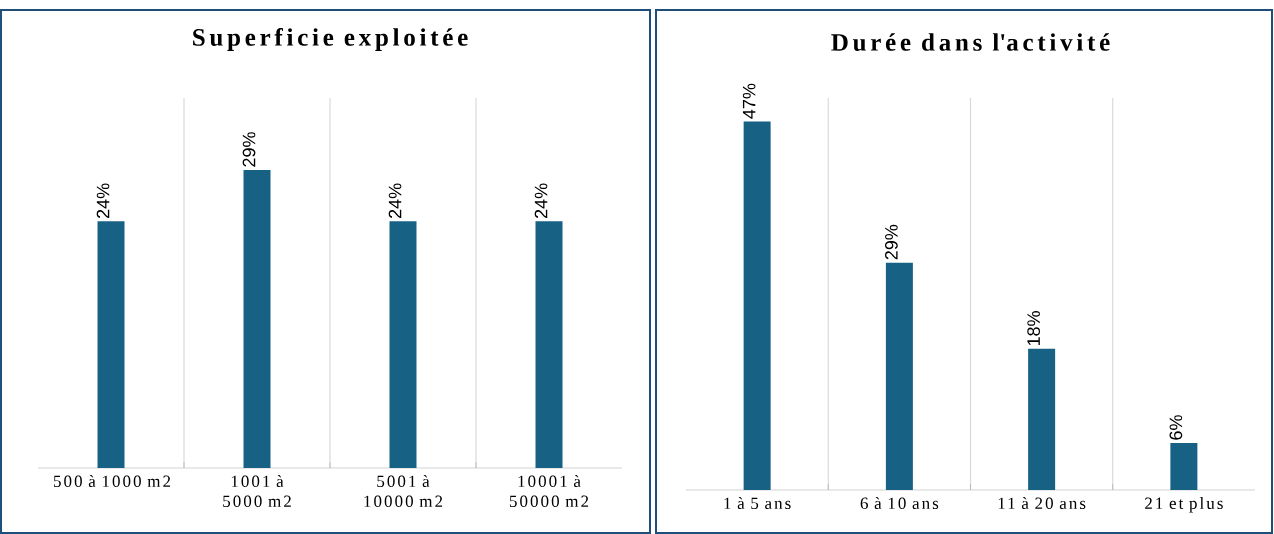 This screenshot has height=534, width=1274. What do you see at coordinates (757, 503) in the screenshot?
I see `x-tick-label: 1 à 5 ans` at bounding box center [757, 503].